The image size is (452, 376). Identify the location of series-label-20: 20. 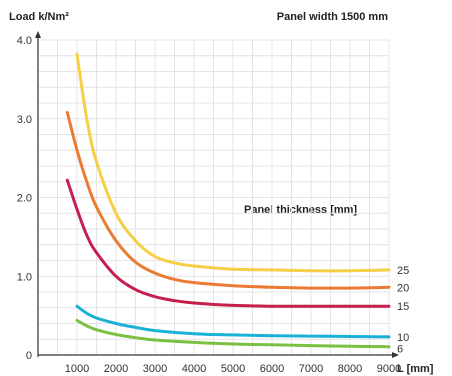
(403, 288).